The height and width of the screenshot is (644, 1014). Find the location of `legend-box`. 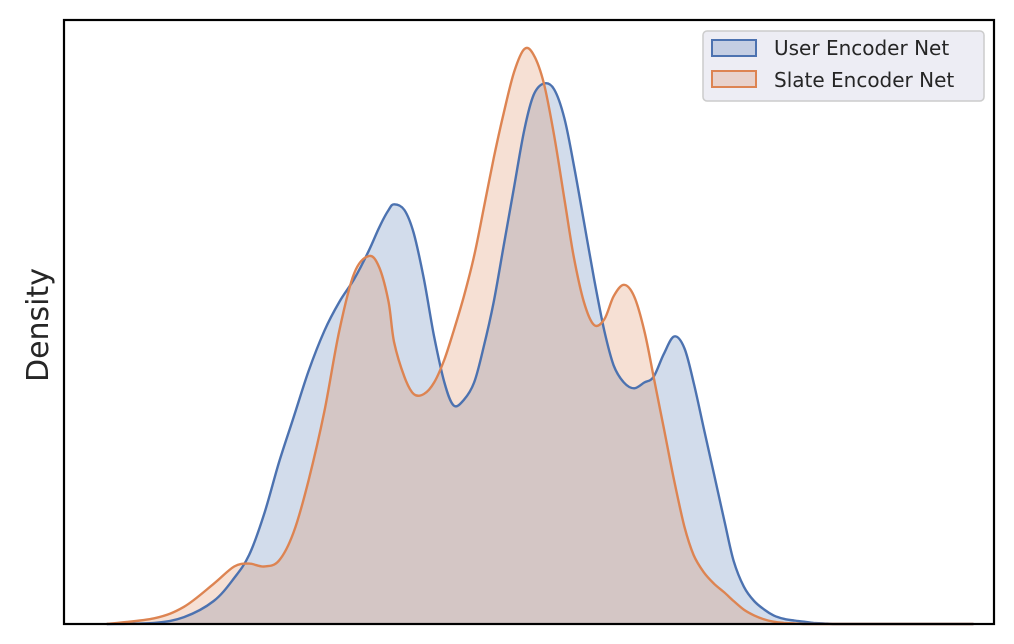

legend-box is located at coordinates (843, 66).